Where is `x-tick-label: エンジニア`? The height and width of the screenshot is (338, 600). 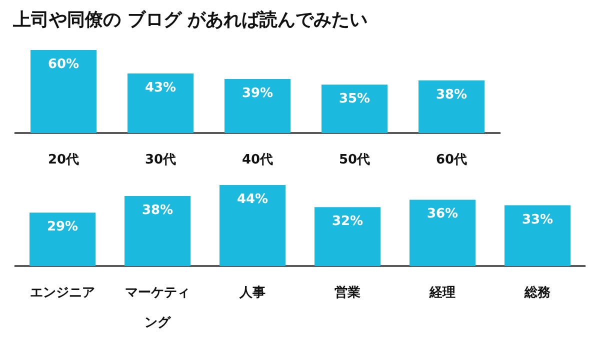
x-tick-label: エンジニア is located at coordinates (62, 293).